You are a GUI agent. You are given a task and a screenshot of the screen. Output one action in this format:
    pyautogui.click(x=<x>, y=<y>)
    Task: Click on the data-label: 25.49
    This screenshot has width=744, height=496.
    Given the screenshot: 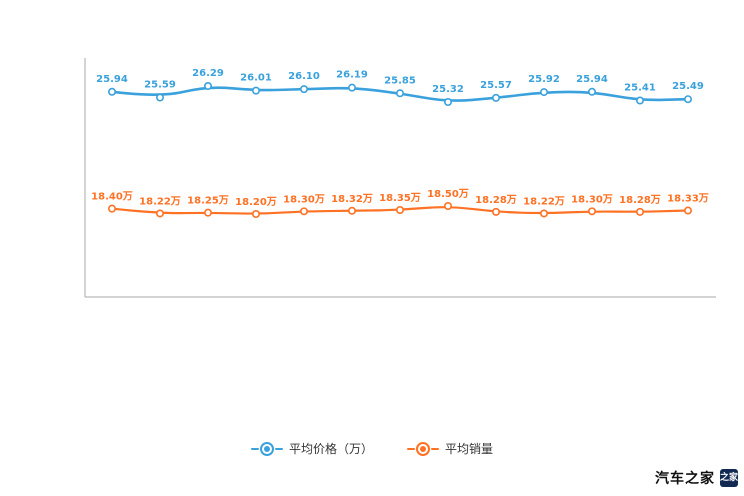 What is the action you would take?
    pyautogui.click(x=688, y=86)
    